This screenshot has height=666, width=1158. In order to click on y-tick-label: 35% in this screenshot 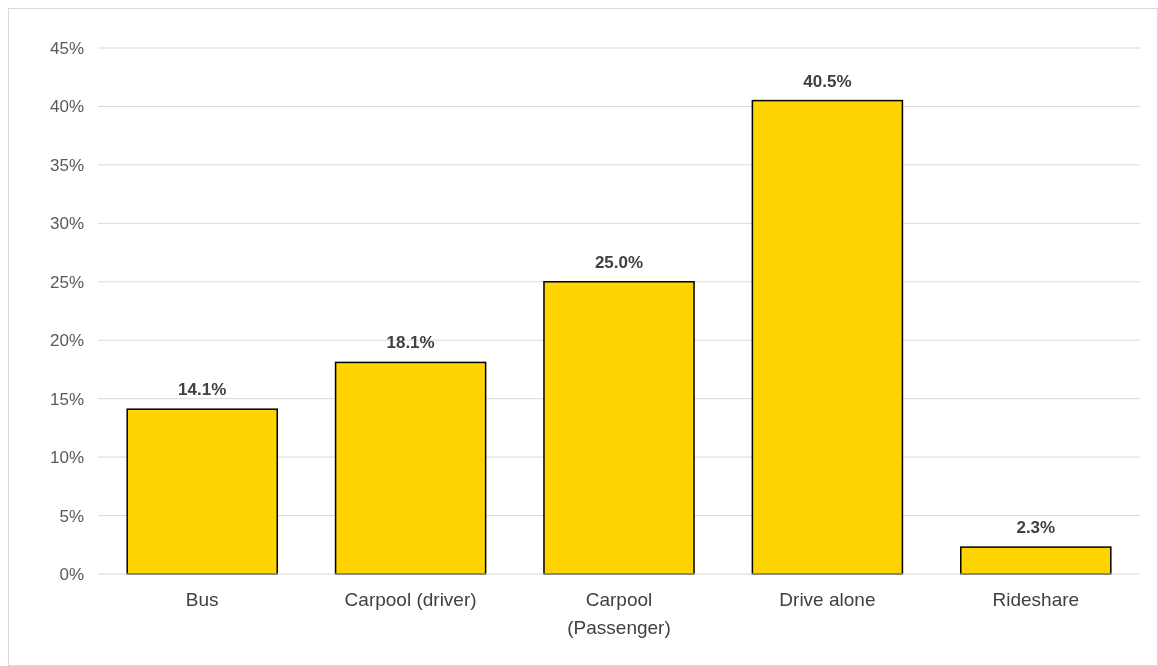, I will do `click(66, 165)`.